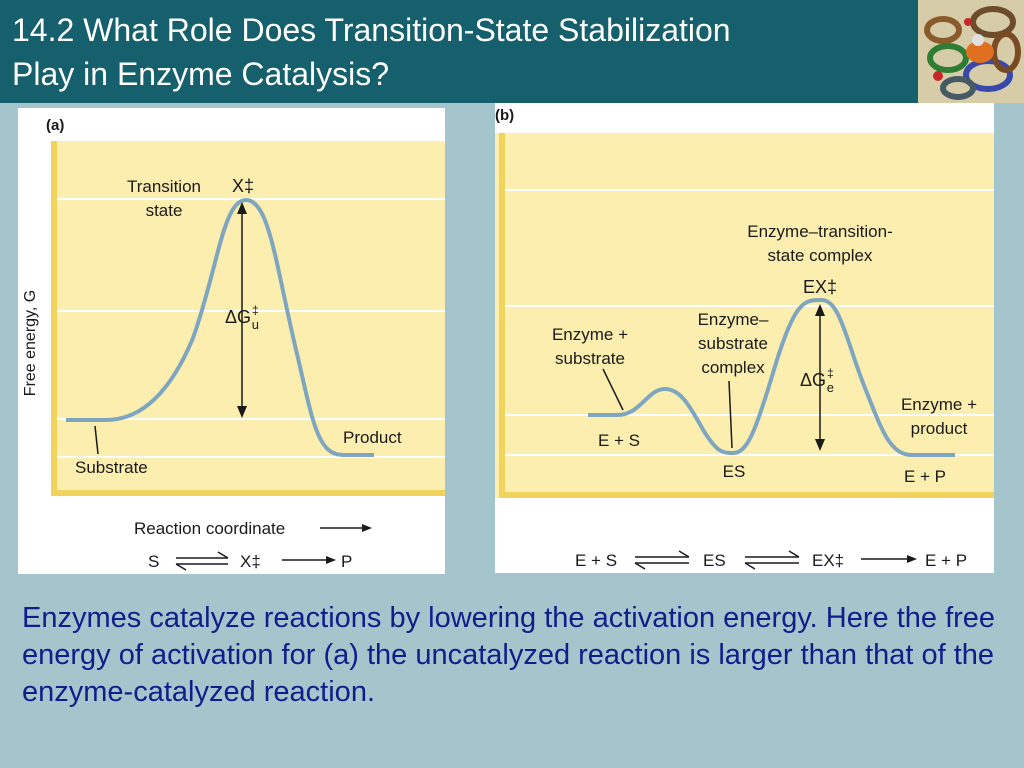  I want to click on delta-g-e-label: ΔG‡ e, so click(817, 380).